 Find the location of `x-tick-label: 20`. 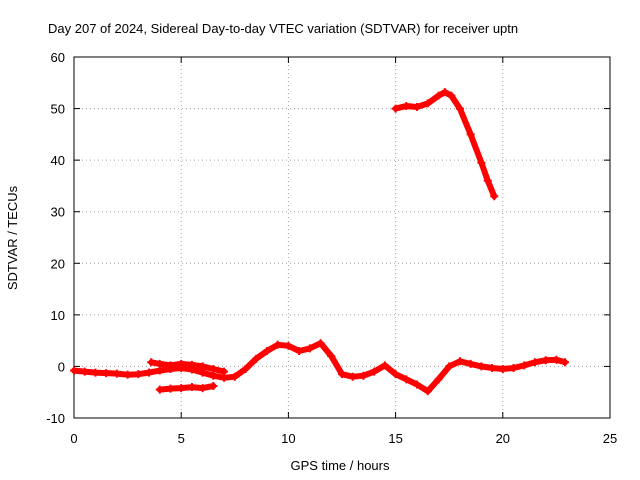

x-tick-label: 20 is located at coordinates (503, 438).